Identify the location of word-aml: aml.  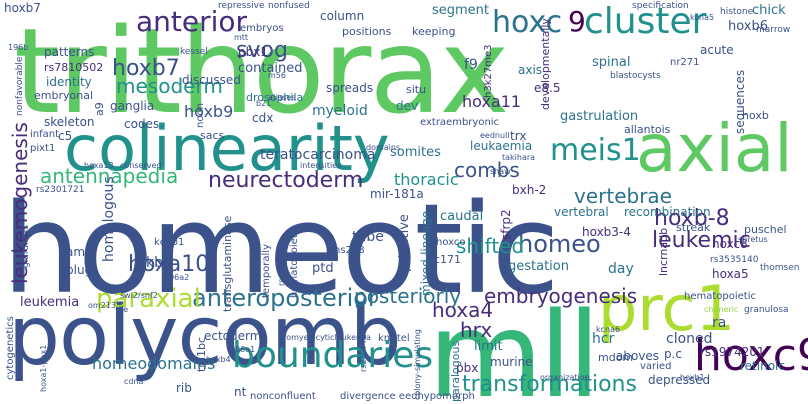
(77, 252).